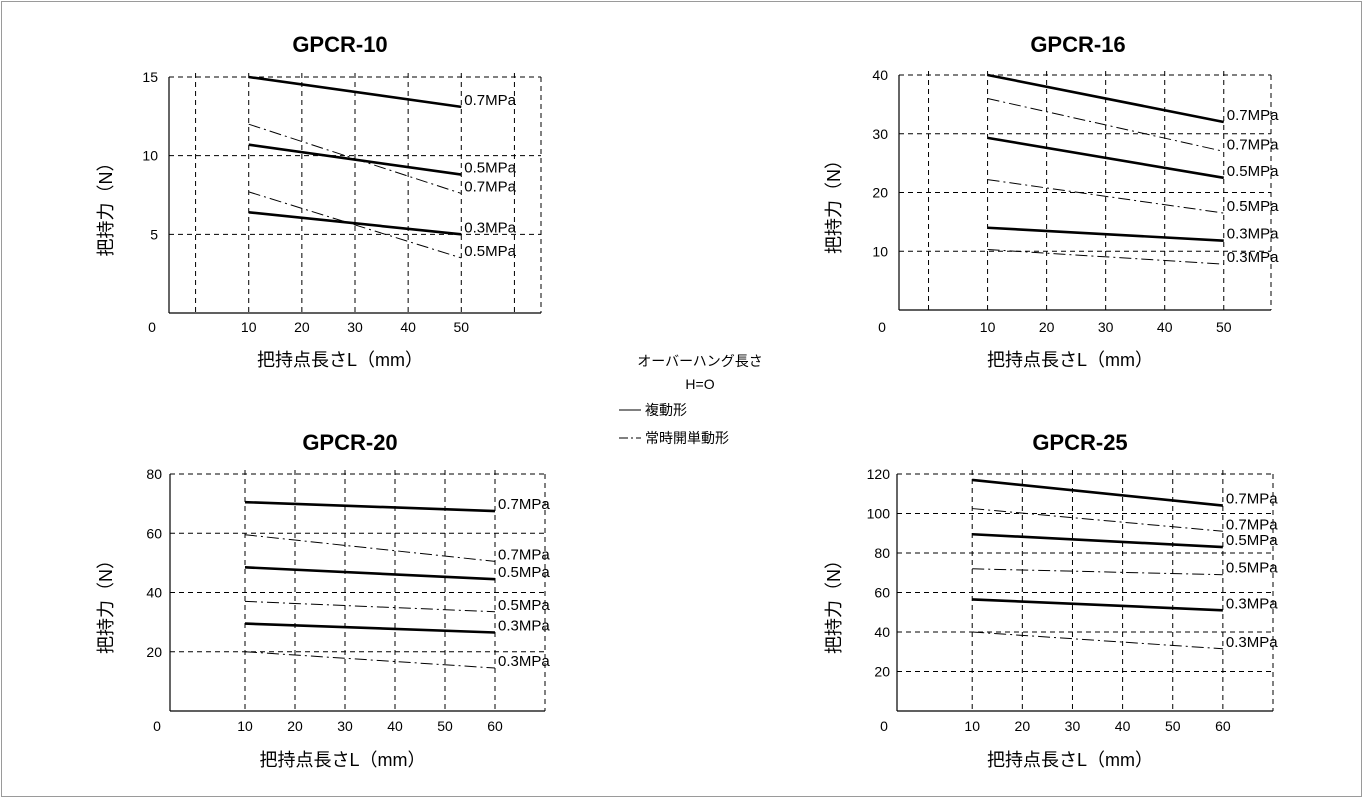 Image resolution: width=1365 pixels, height=800 pixels. Describe the element at coordinates (880, 193) in the screenshot. I see `chart-2-y-tick-label: 20` at that location.